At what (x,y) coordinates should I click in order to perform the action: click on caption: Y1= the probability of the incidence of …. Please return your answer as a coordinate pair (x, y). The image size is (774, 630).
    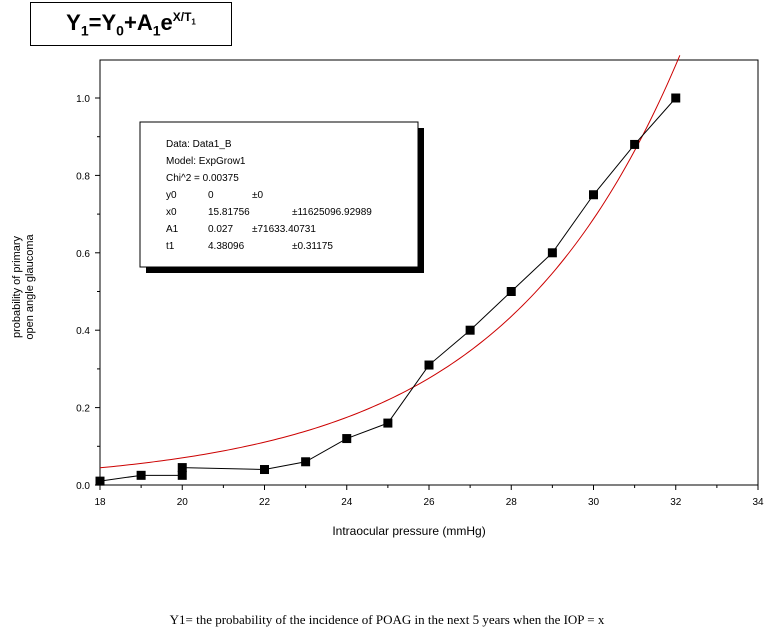
    Looking at the image, I should click on (387, 619).